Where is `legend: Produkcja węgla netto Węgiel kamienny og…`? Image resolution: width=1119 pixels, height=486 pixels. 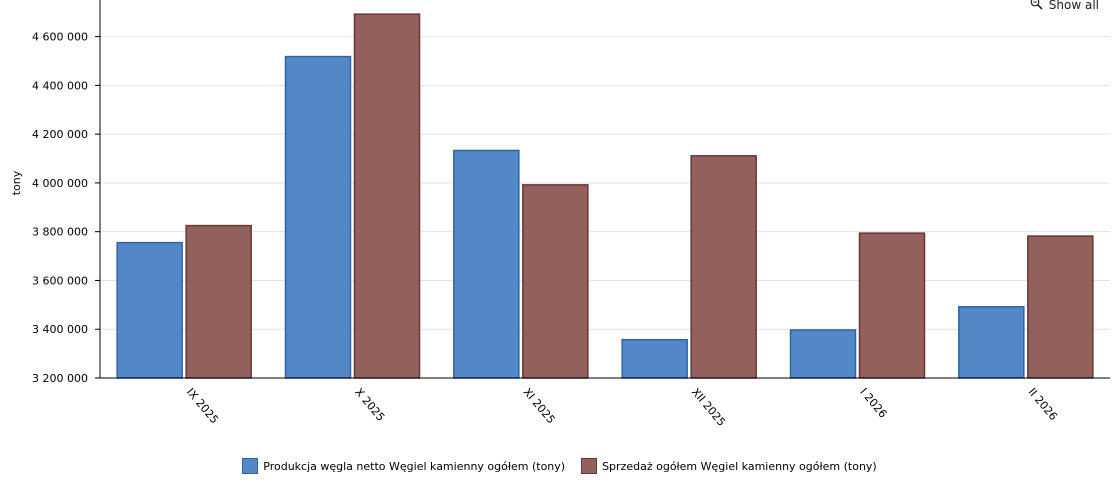 legend: Produkcja węgla netto Węgiel kamienny og… is located at coordinates (559, 466).